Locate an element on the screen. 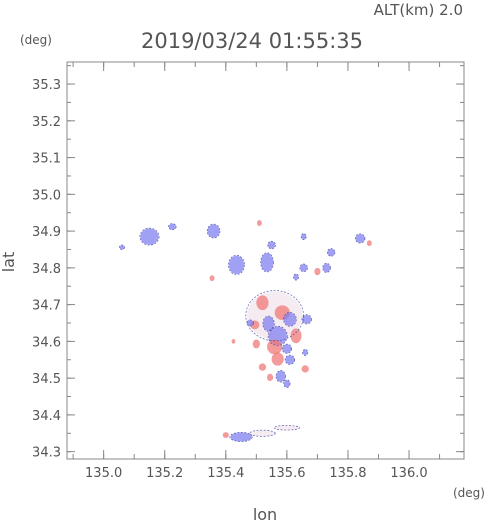 This screenshot has height=521, width=491. x-unit-label: (deg) is located at coordinates (469, 493).